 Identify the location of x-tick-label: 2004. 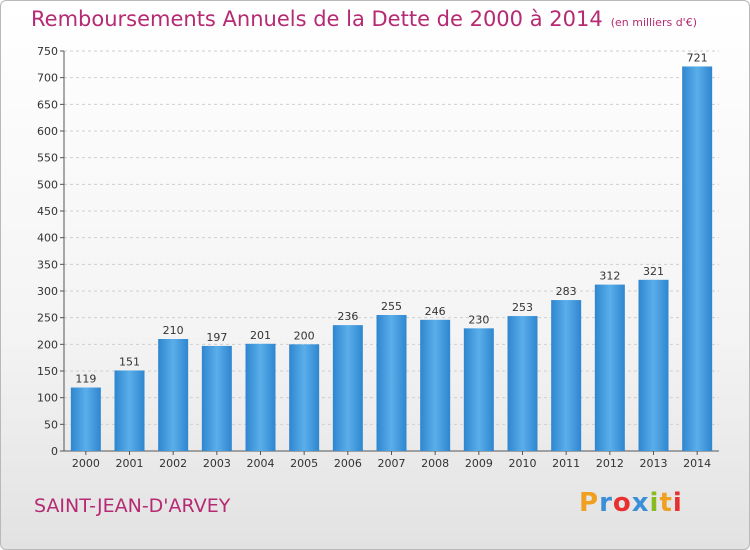
(261, 463).